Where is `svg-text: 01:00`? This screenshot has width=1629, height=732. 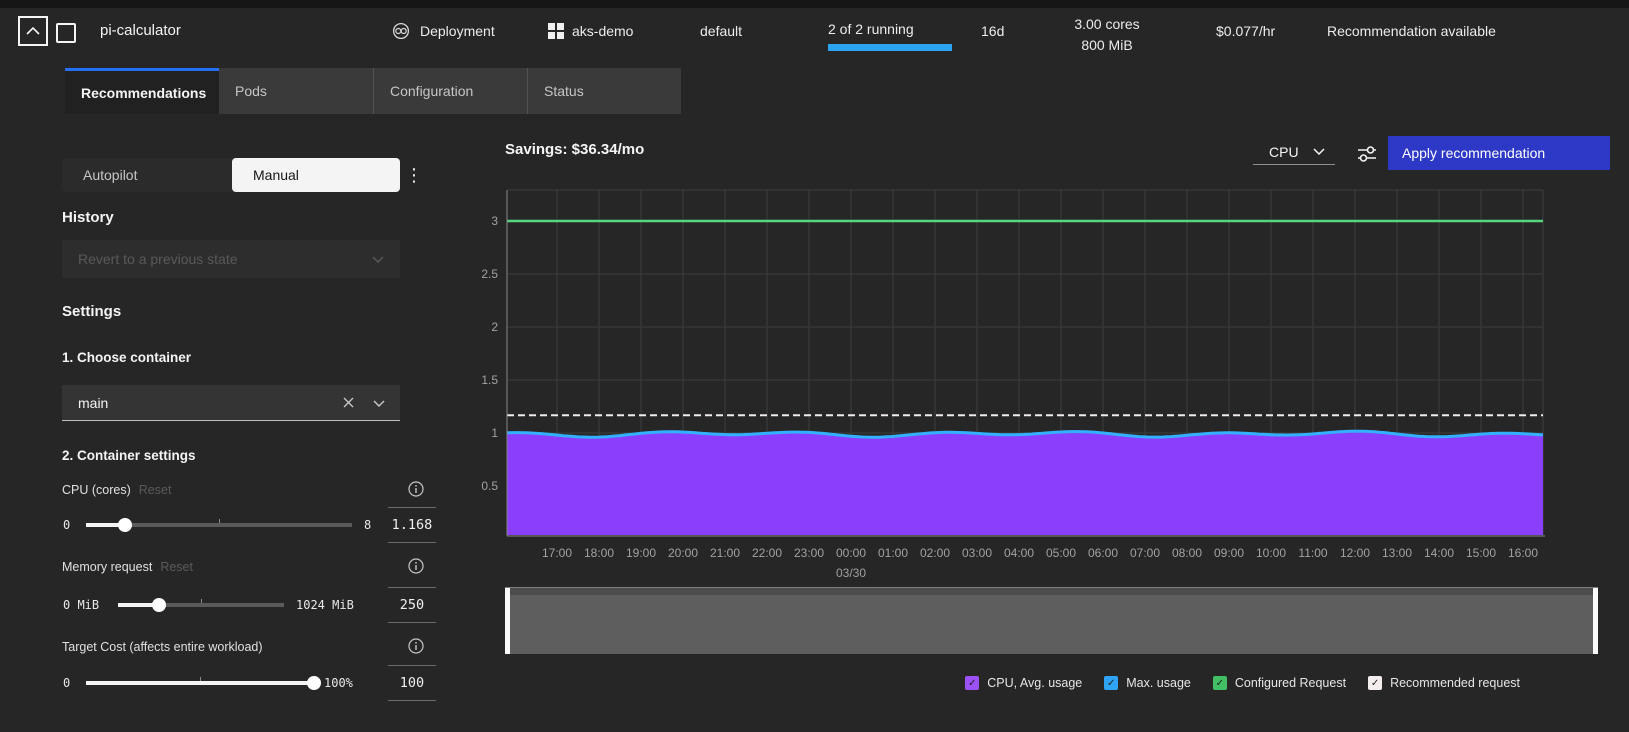
svg-text: 01:00 is located at coordinates (893, 553).